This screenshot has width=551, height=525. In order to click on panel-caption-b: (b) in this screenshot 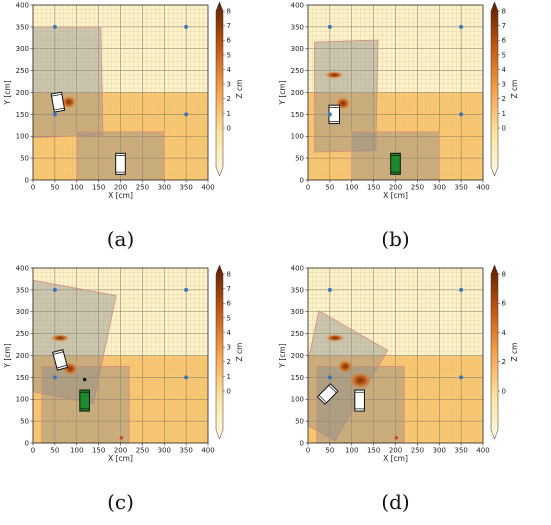, I will do `click(395, 239)`.